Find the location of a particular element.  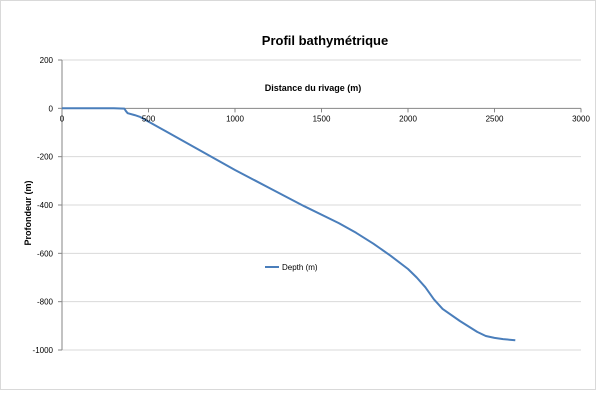

y-tick-label: -800 is located at coordinates (45, 302).